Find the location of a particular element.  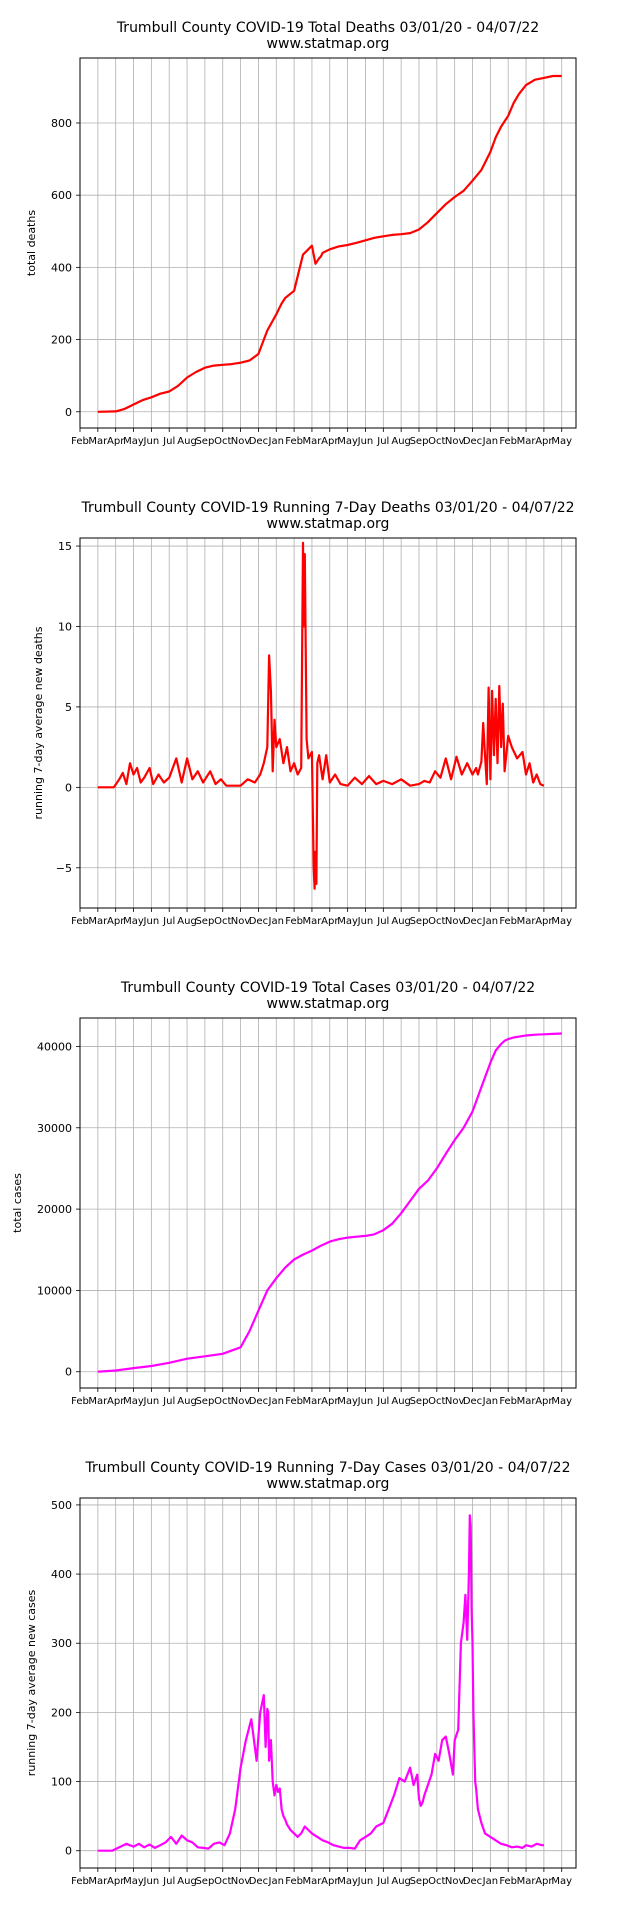

y-axis-label: running 7-day average new cases is located at coordinates (31, 1683).